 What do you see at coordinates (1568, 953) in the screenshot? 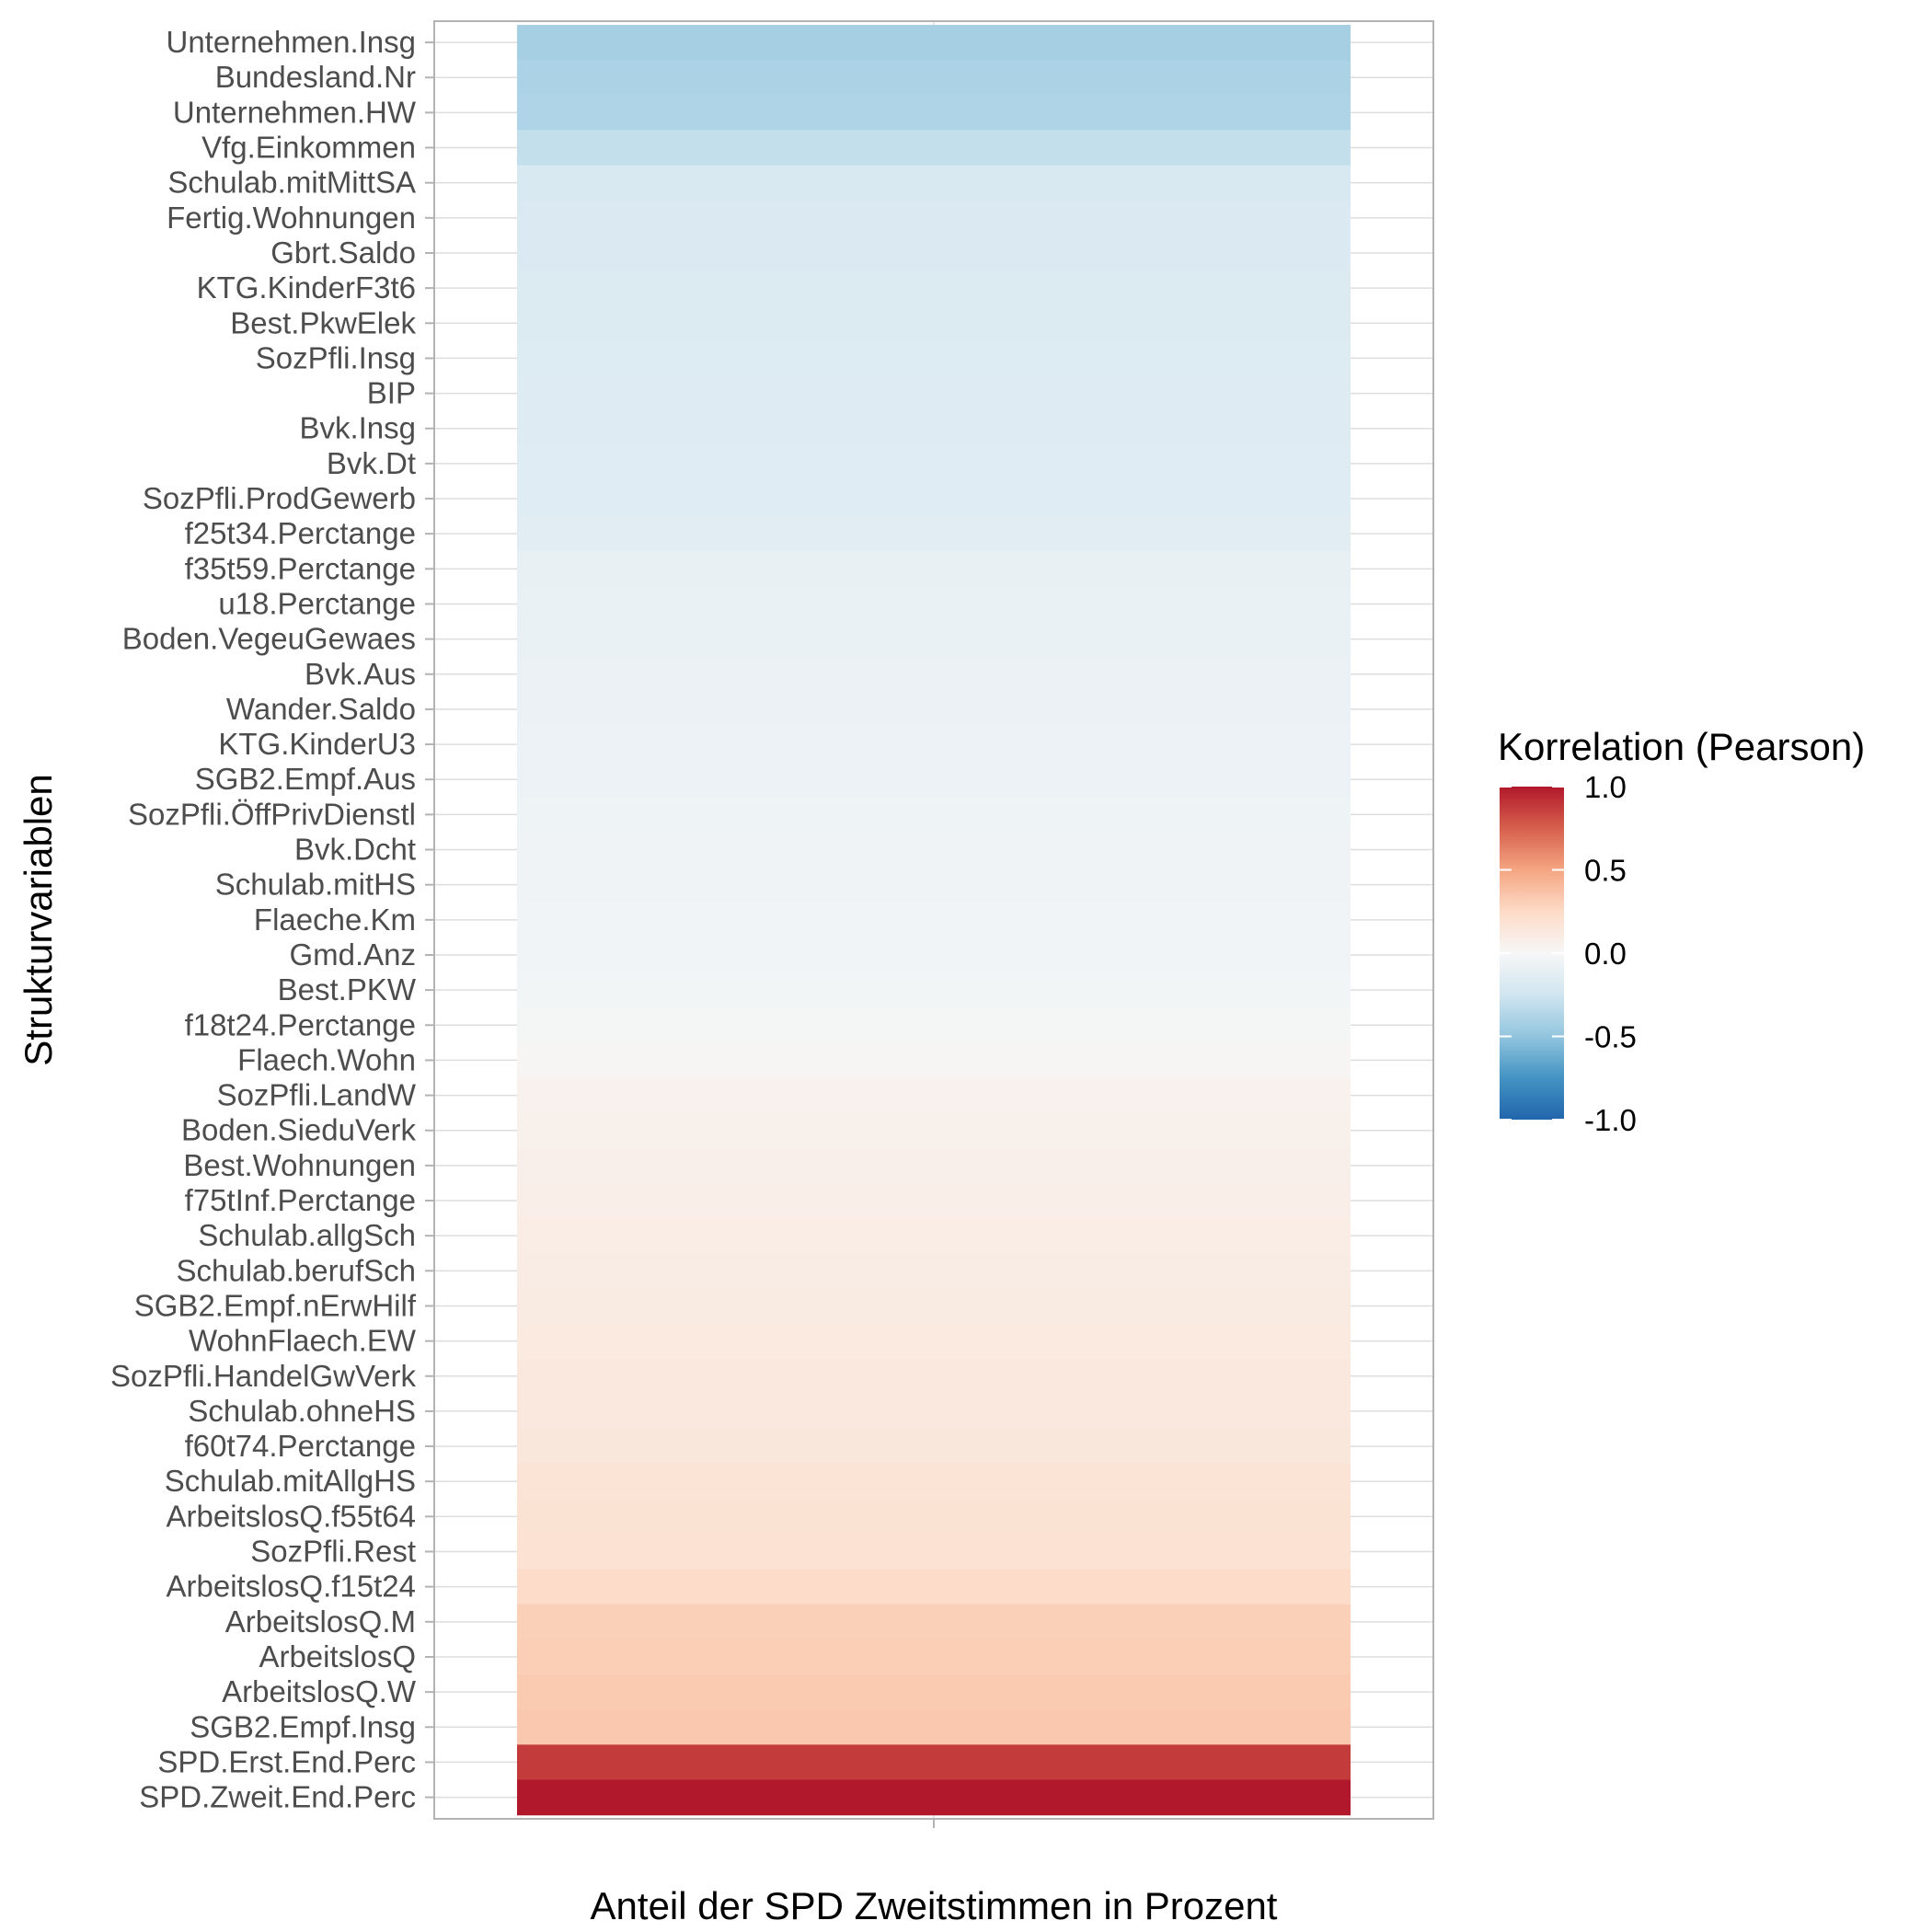
I see `legend-ticks: 1.0 0.5 0.0 -0.5 -1.0` at bounding box center [1568, 953].